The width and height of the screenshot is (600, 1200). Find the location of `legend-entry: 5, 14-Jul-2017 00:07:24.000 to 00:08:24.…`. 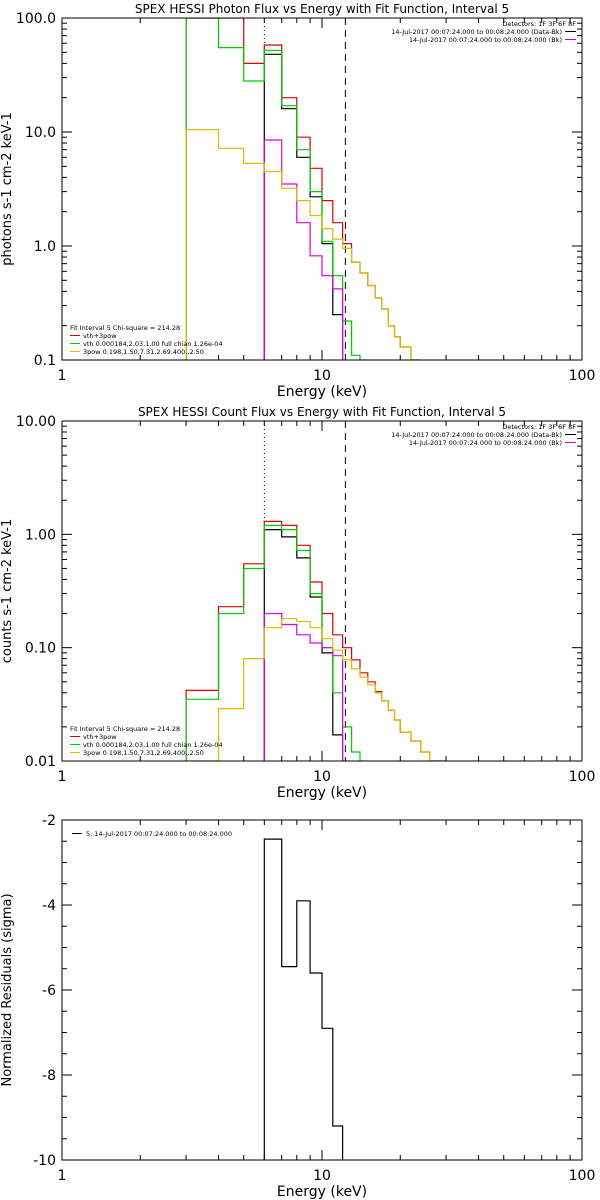

legend-entry: 5, 14-Jul-2017 00:07:24.000 to 00:08:24.… is located at coordinates (159, 834).